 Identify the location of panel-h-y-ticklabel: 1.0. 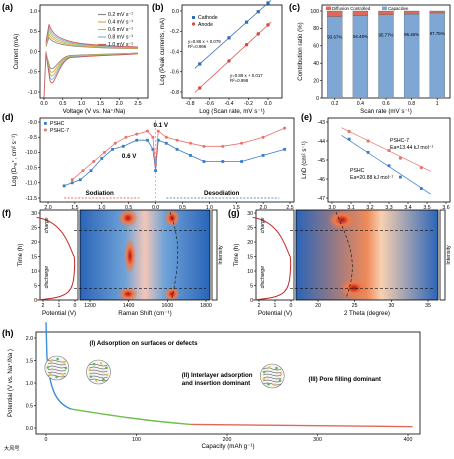
(29, 384).